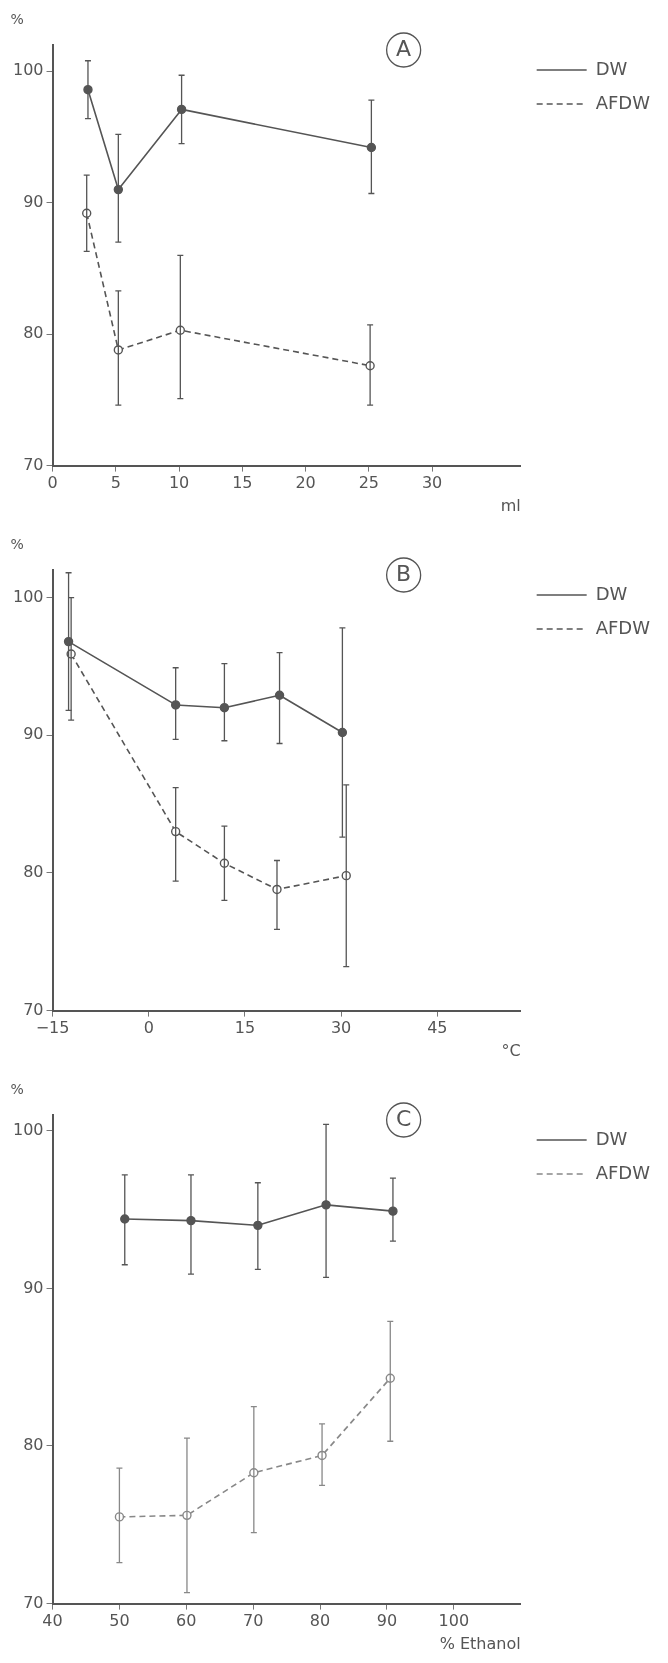  Describe the element at coordinates (305, 483) in the screenshot. I see `x-tick-label: 20` at that location.